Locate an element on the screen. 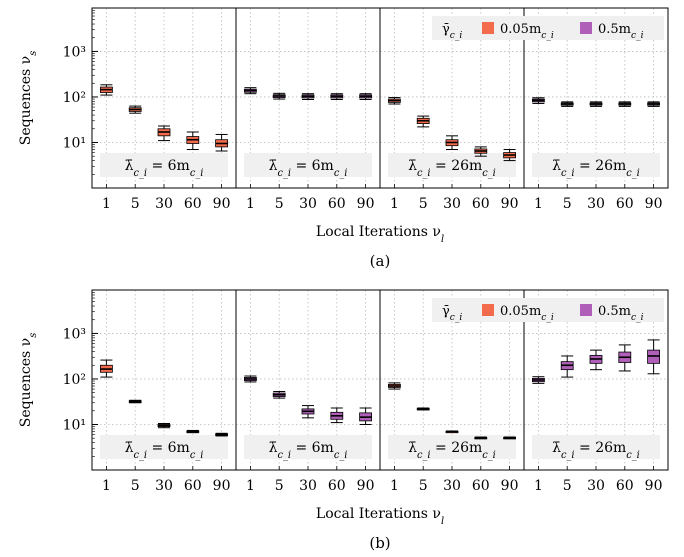 The image size is (684, 557). legend-background is located at coordinates (548, 310).